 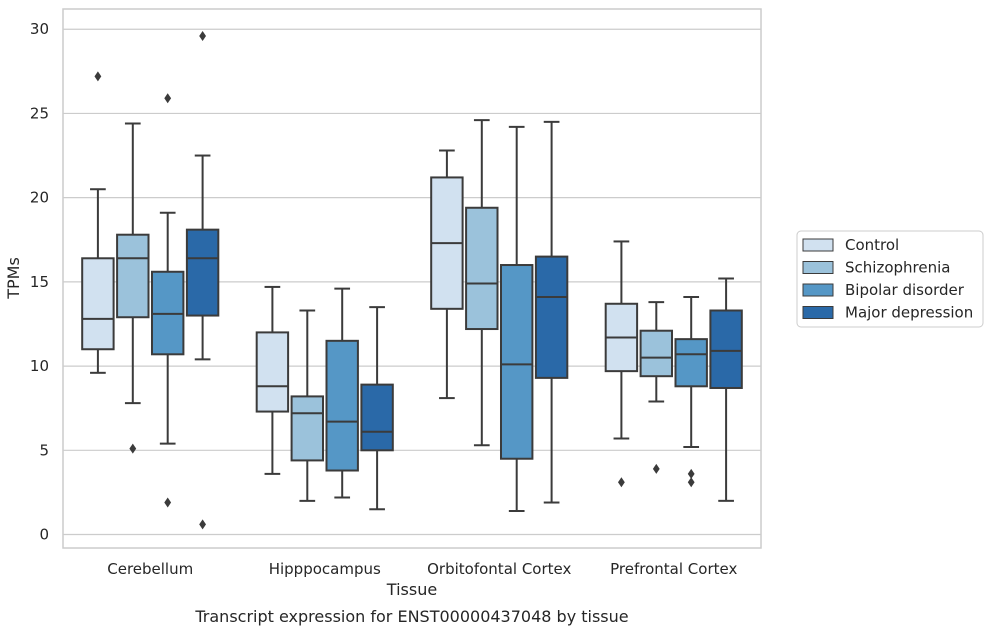 I want to click on x-tick-label: Cerebellum, so click(x=150, y=569).